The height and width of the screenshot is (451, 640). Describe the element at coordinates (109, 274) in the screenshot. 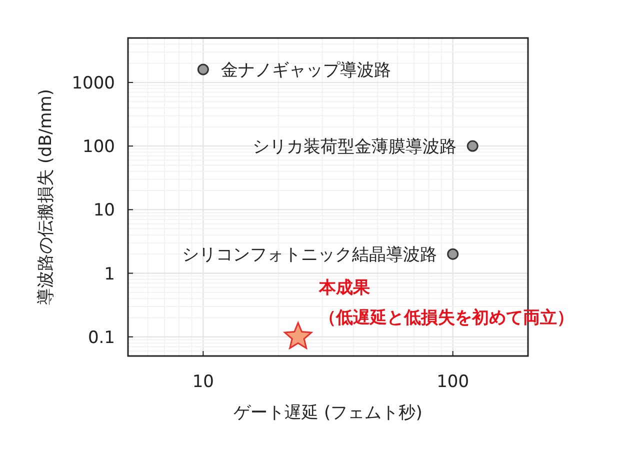

I see `y-tick-label: 1` at that location.